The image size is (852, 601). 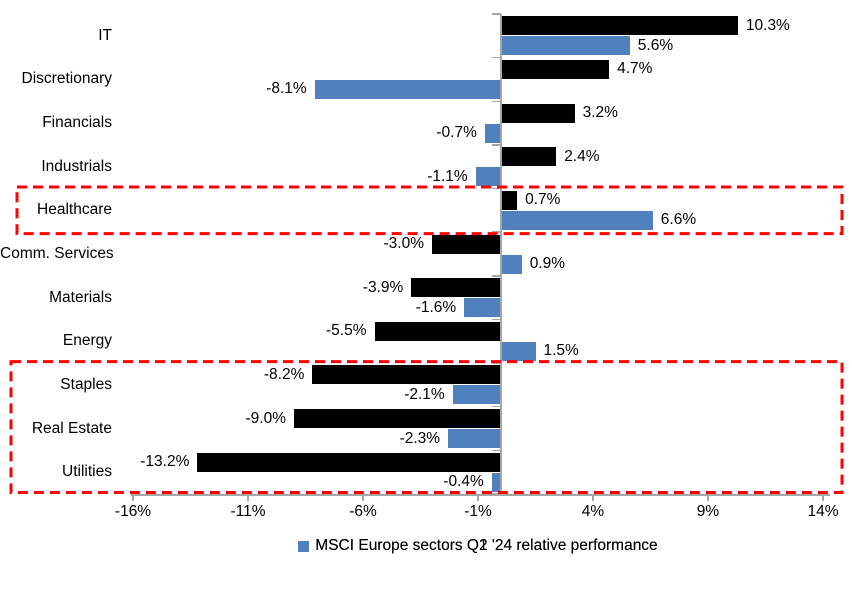 I want to click on bar-real-estate-q1, so click(x=397, y=419).